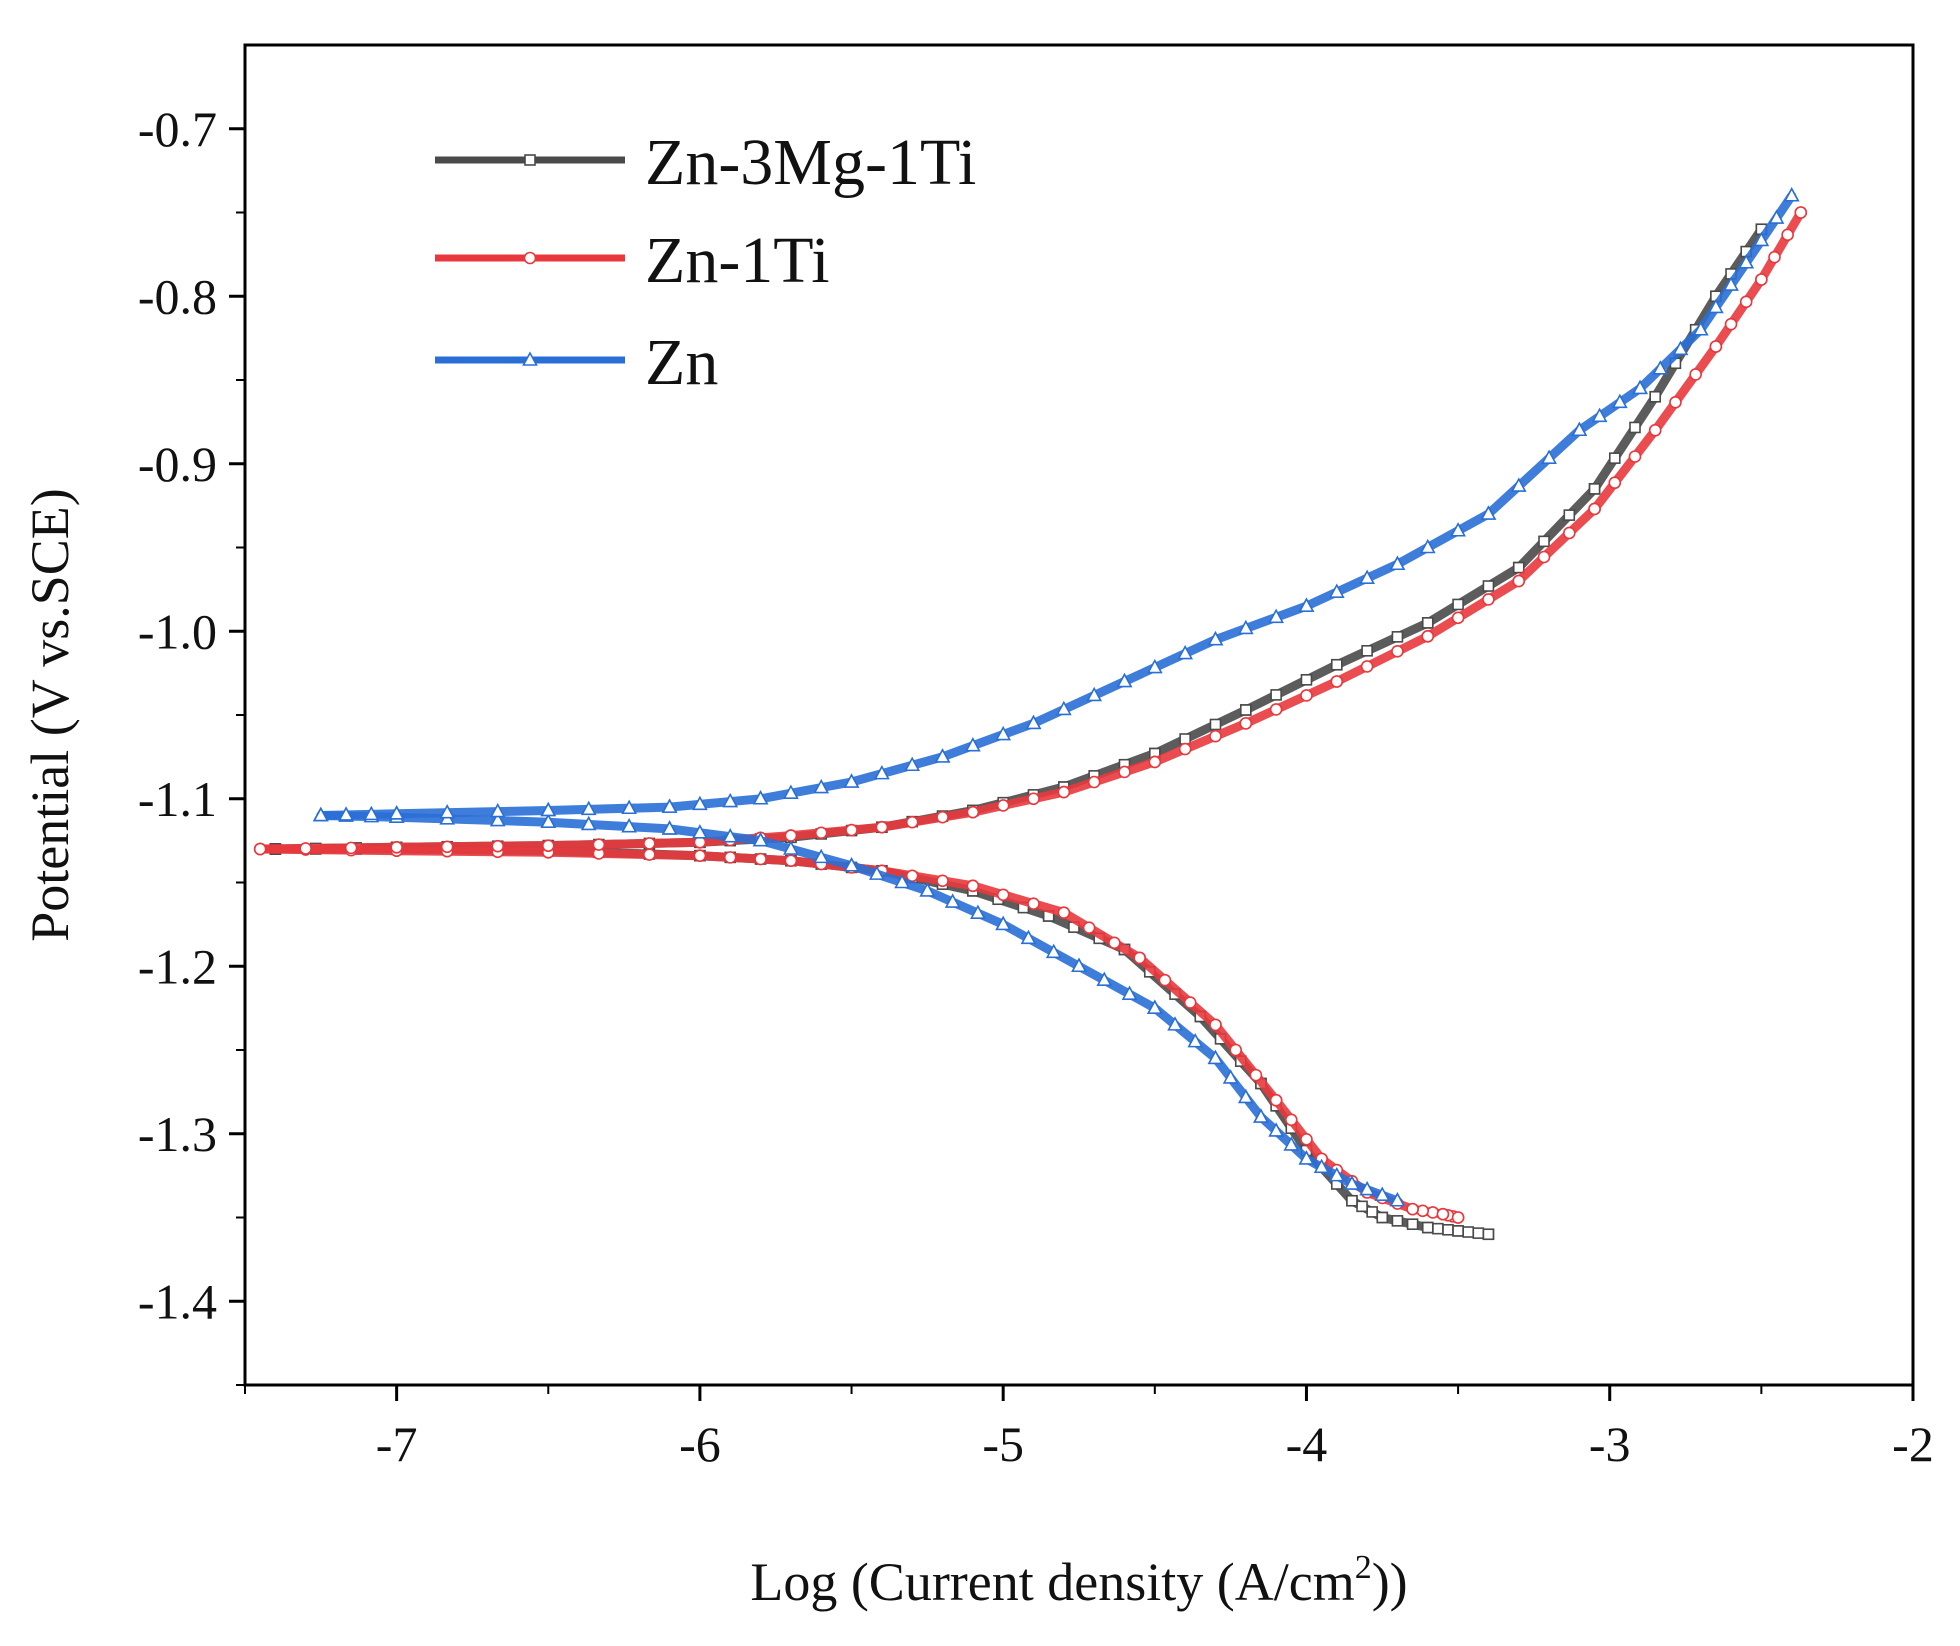 The width and height of the screenshot is (1960, 1646). Describe the element at coordinates (50, 715) in the screenshot. I see `y-axis-title: Potential (V vs.SCE)` at that location.